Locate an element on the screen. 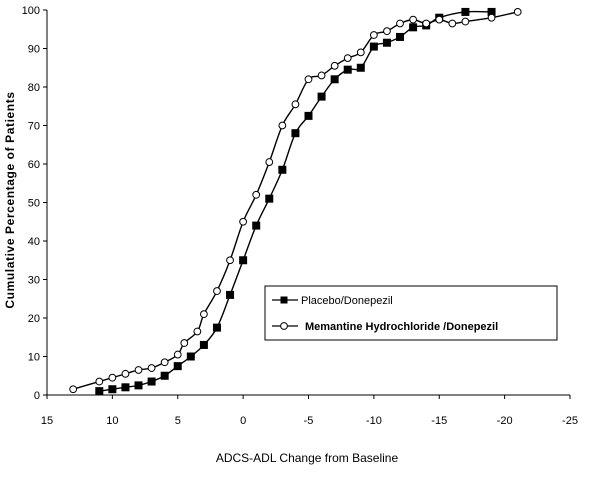  legend-entry-placebo: Placebo/Donepezil is located at coordinates (332, 301).